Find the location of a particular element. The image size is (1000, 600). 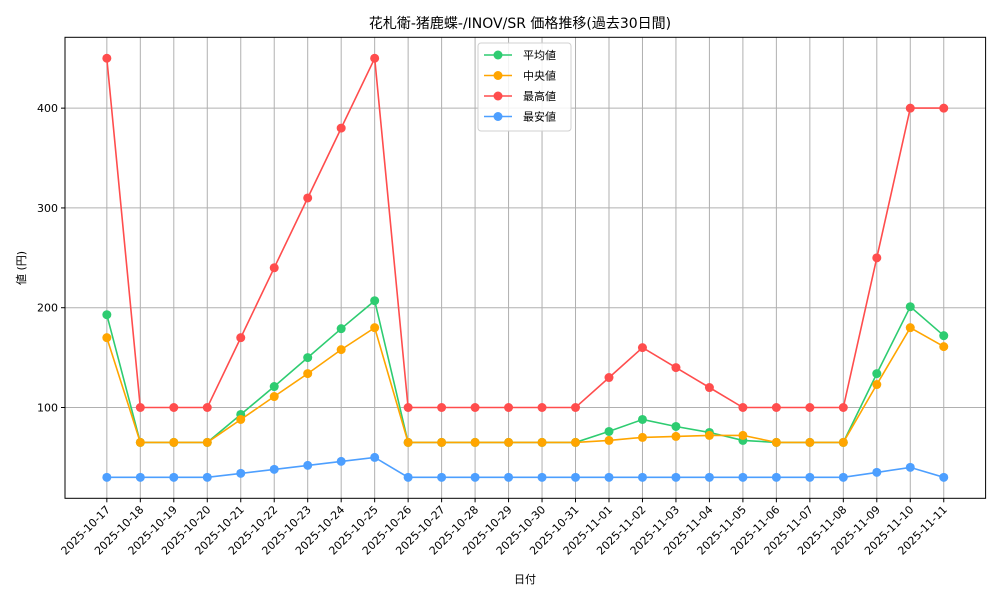

legend-label: 中央値 is located at coordinates (539, 76).